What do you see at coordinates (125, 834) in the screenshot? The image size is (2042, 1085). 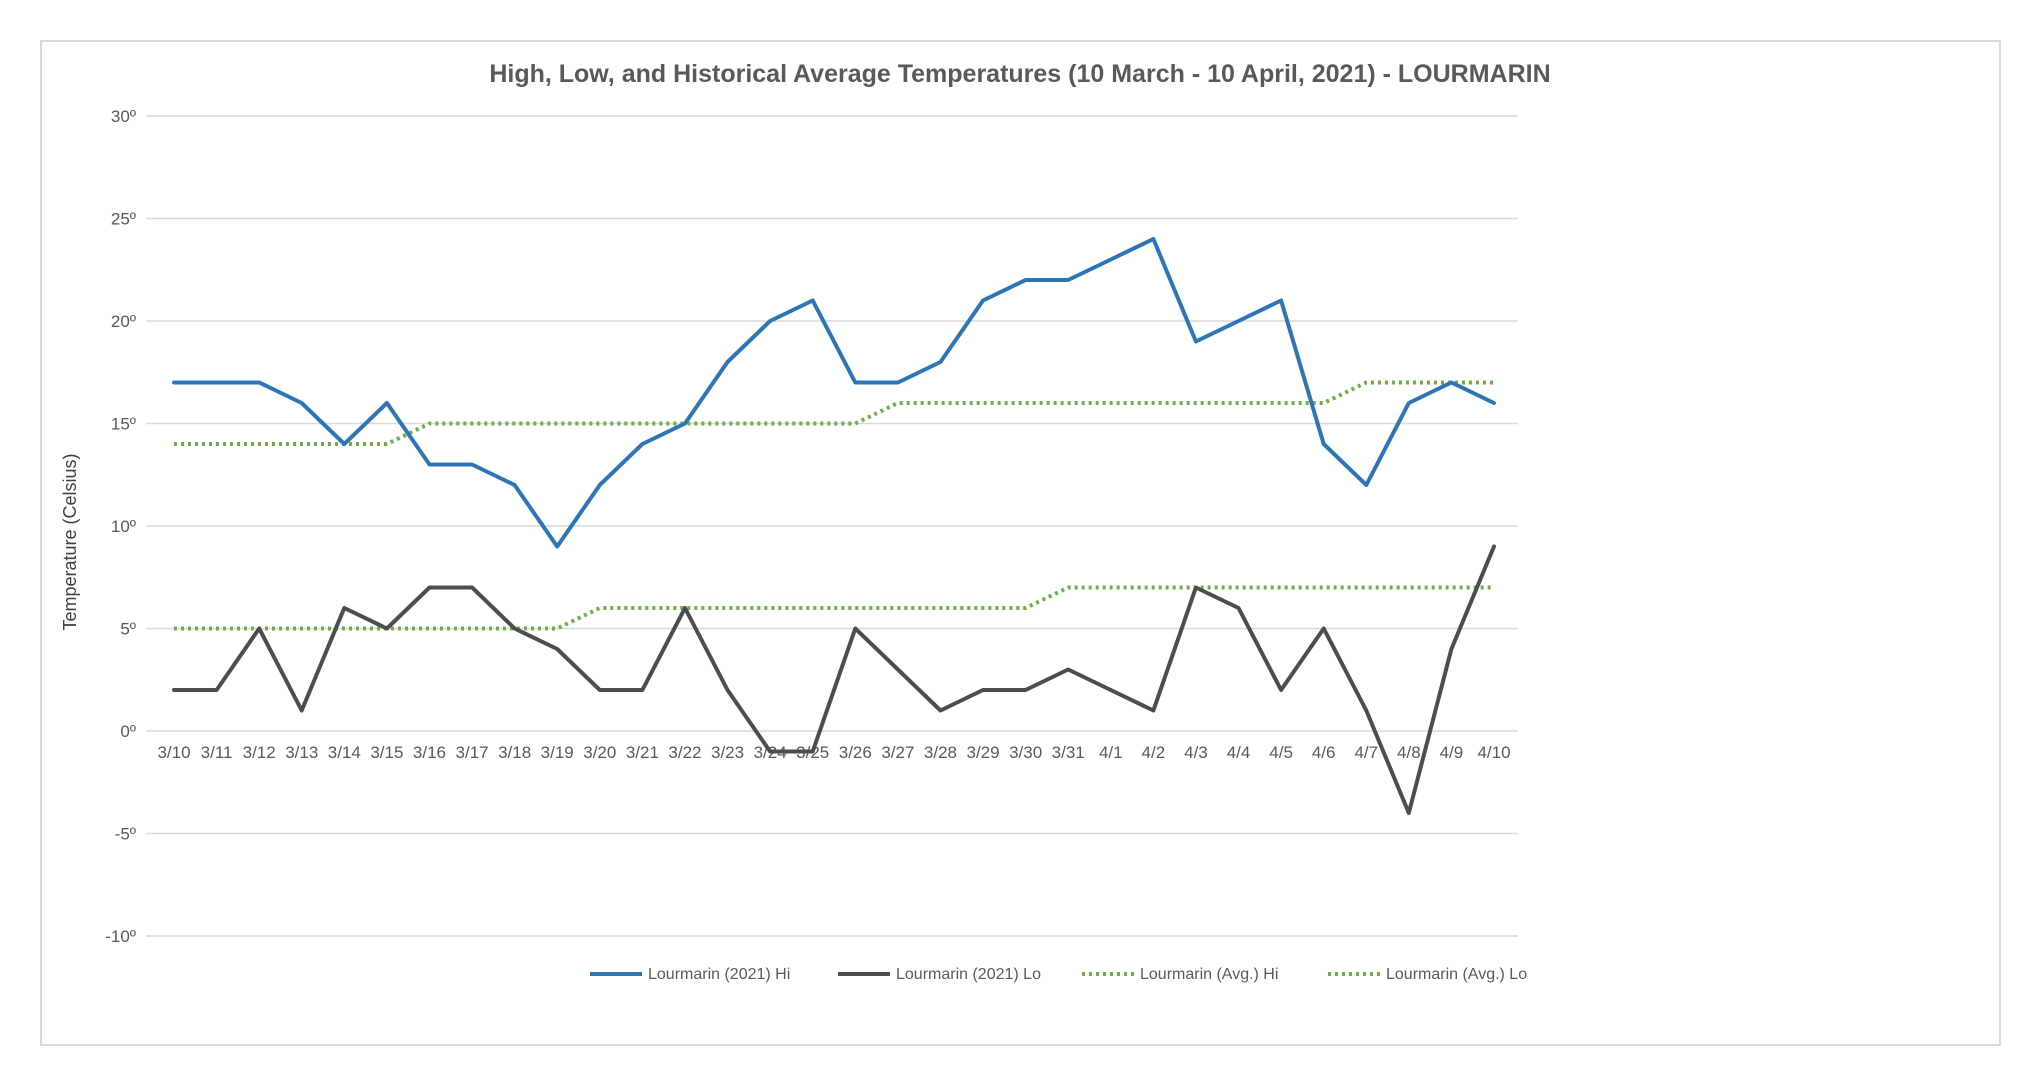 I see `y-tick-label: -5º` at bounding box center [125, 834].